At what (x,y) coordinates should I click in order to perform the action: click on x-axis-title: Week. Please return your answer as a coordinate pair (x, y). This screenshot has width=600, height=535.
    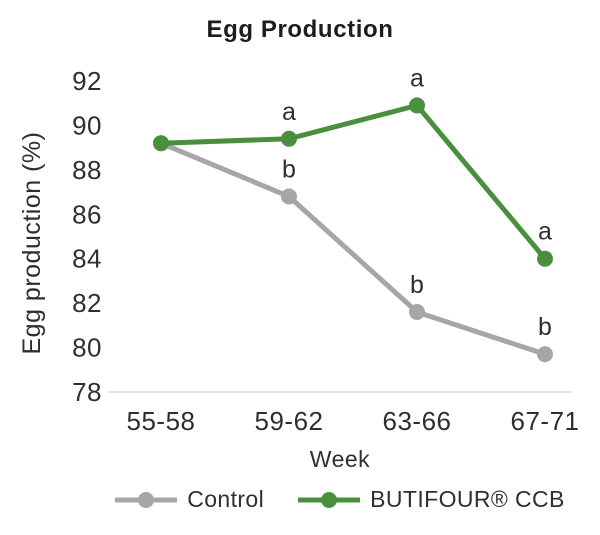
    Looking at the image, I should click on (340, 459).